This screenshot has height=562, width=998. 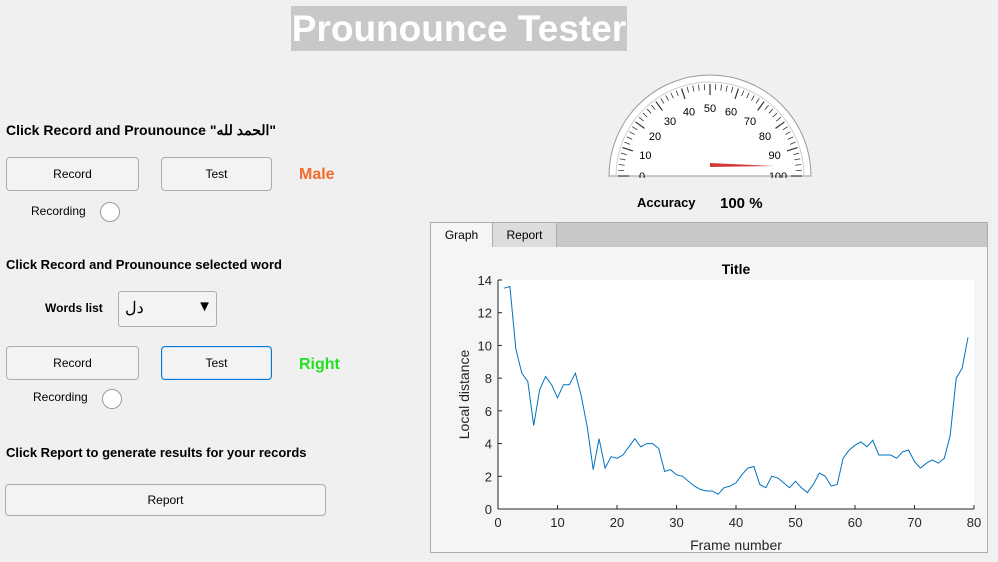 What do you see at coordinates (485, 345) in the screenshot?
I see `y-tick-label: 10` at bounding box center [485, 345].